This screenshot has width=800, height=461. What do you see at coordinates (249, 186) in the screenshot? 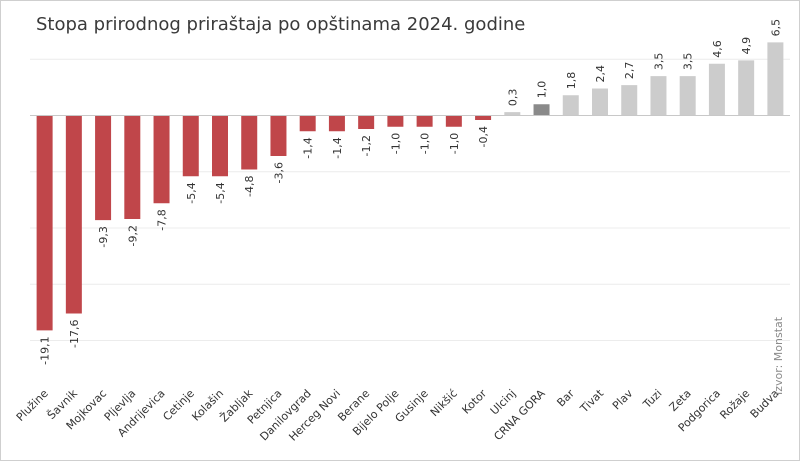
I see `value-label: -4,8` at bounding box center [249, 186].